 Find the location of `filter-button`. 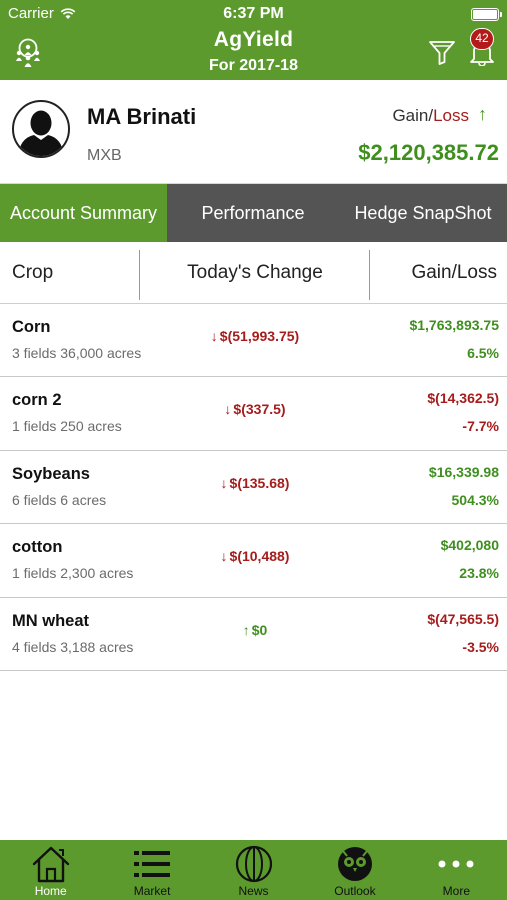

filter-button is located at coordinates (442, 52).